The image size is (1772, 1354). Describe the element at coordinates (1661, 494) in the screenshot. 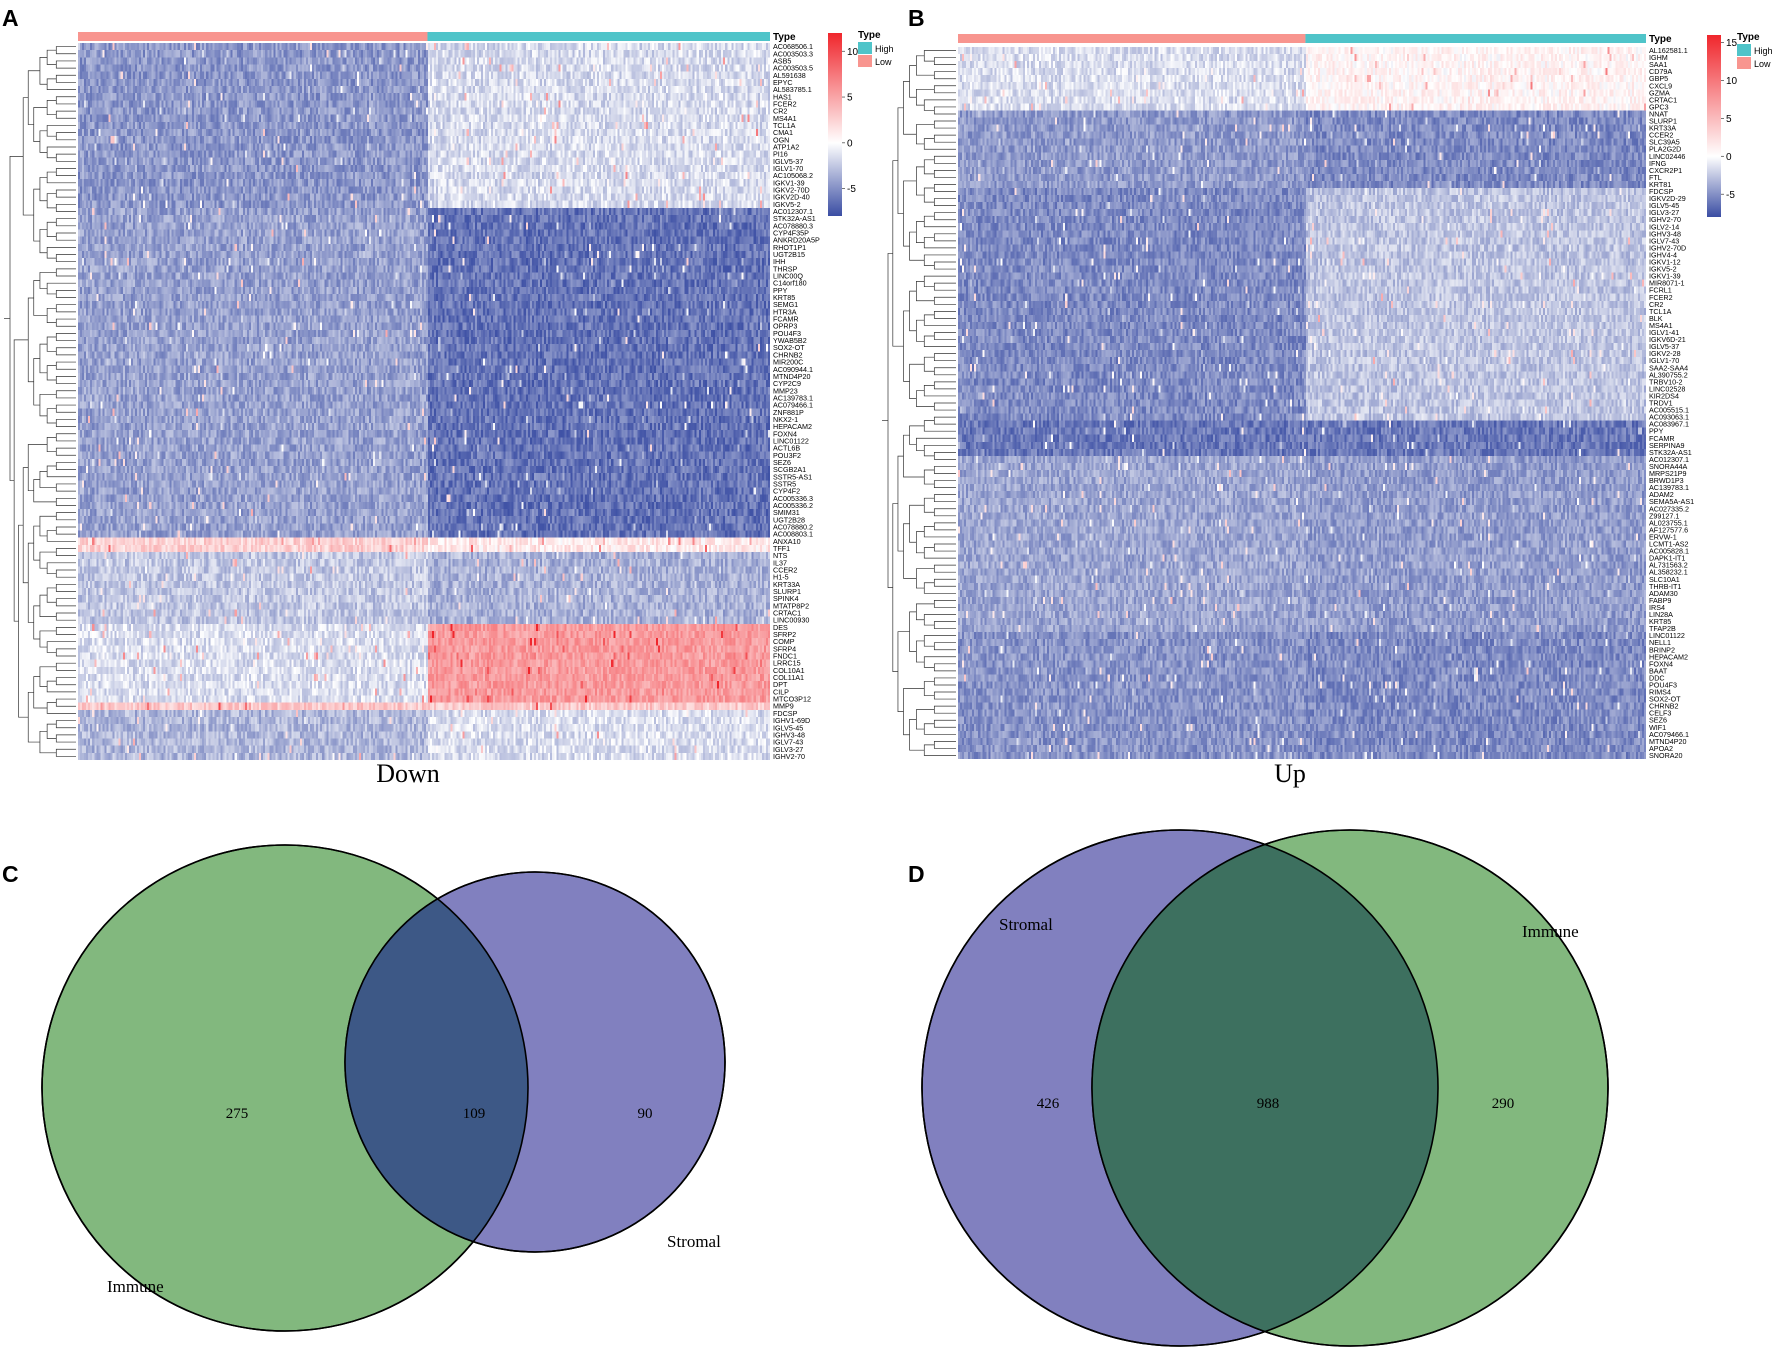

I see `gene-label: ADAM2` at that location.